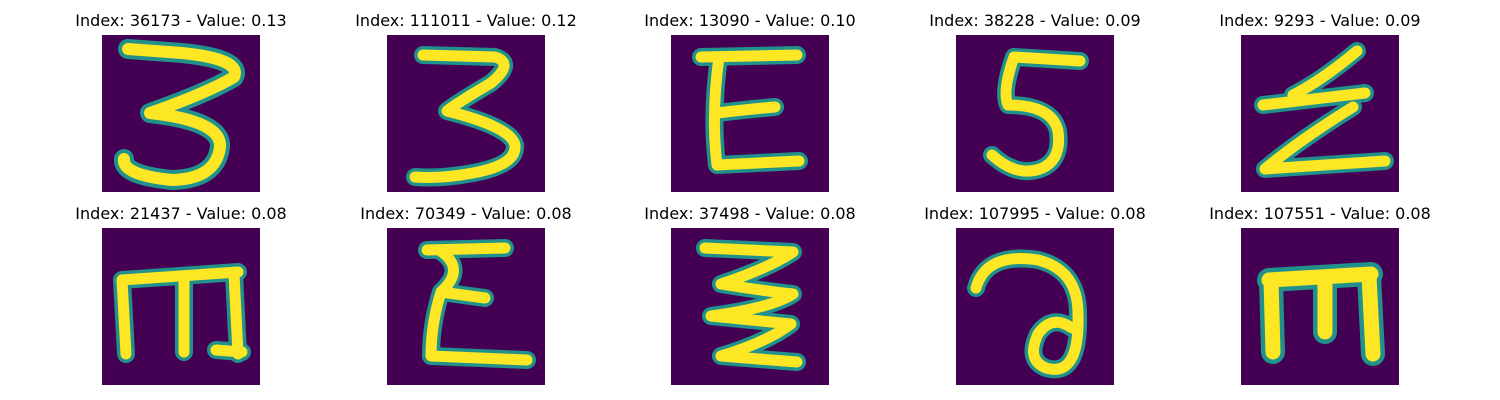  I want to click on cell-title: Index: 38228 - Value: 0.09, so click(1035, 20).